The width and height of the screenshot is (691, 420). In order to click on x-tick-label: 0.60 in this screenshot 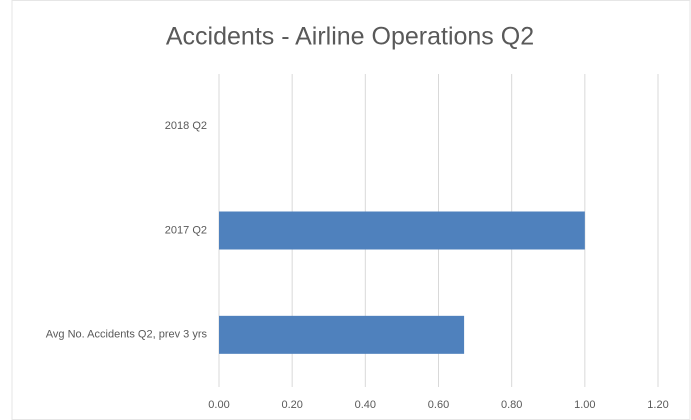, I will do `click(438, 405)`.